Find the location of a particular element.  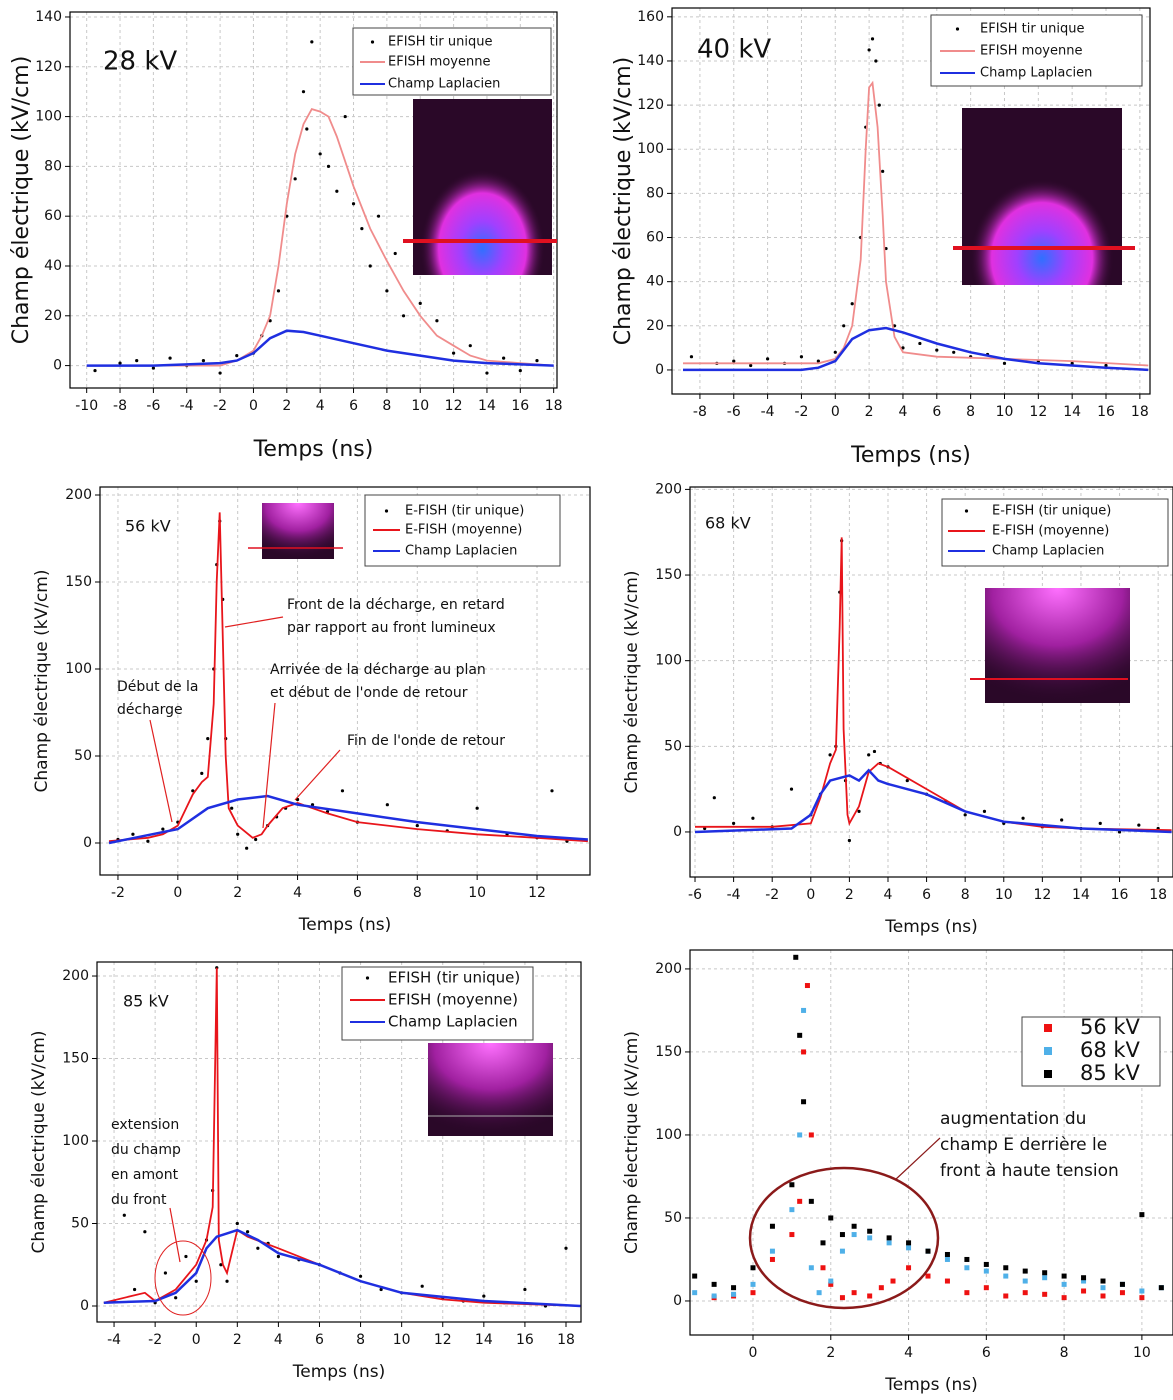

y-axis-title: Champ électrique (kV/cm) is located at coordinates (623, 201).